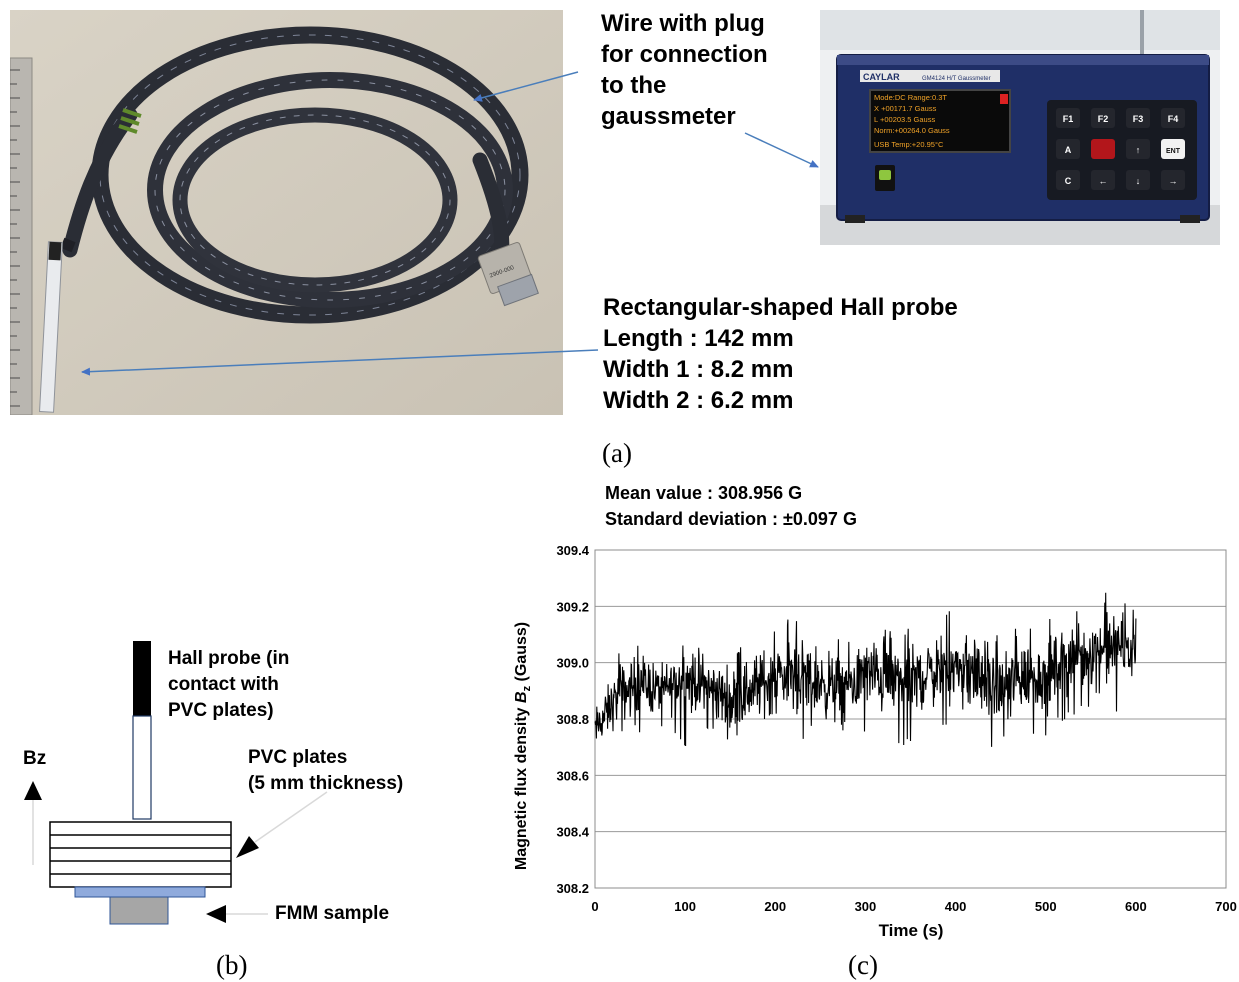 This screenshot has width=1239, height=982. What do you see at coordinates (698, 338) in the screenshot?
I see `probe-callout-line: Length : 142 mm` at bounding box center [698, 338].